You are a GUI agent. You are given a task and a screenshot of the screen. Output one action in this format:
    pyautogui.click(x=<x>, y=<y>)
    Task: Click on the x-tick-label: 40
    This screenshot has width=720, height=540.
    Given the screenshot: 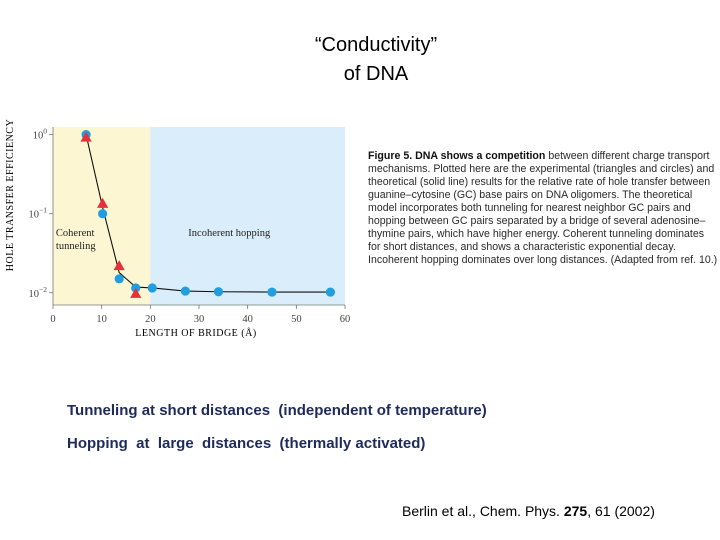 What is the action you would take?
    pyautogui.click(x=247, y=319)
    